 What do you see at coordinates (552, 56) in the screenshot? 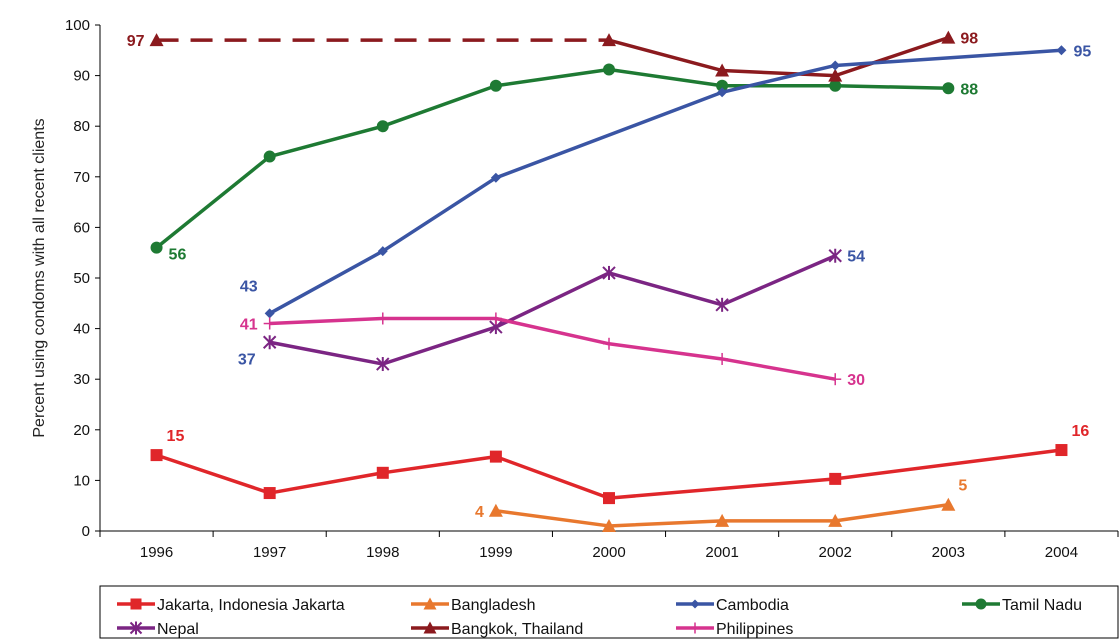
I see `series-bangkok-thailand` at bounding box center [552, 56].